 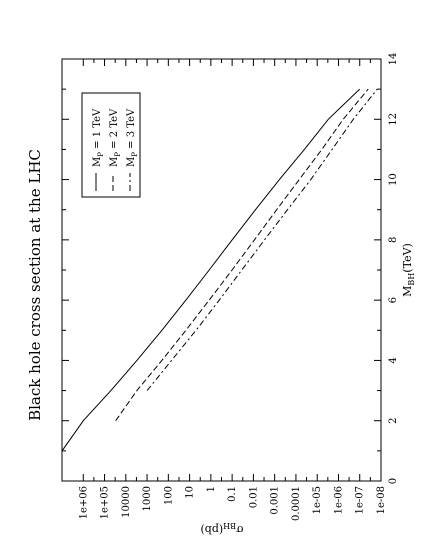 I want to click on y-tick-label: 100, so click(x=168, y=495).